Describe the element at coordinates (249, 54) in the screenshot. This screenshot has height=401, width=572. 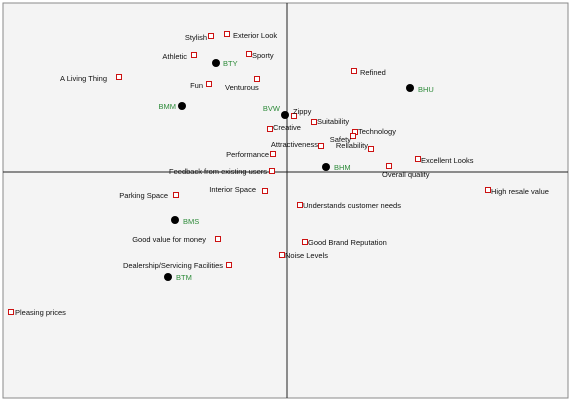
I see `attribute-marker-sporty` at that location.